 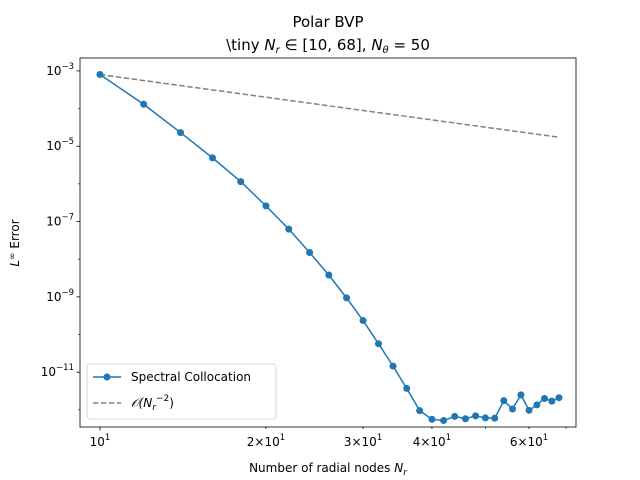 What do you see at coordinates (67, 142) in the screenshot?
I see `y-tick-label-1-exp: −5` at bounding box center [67, 142].